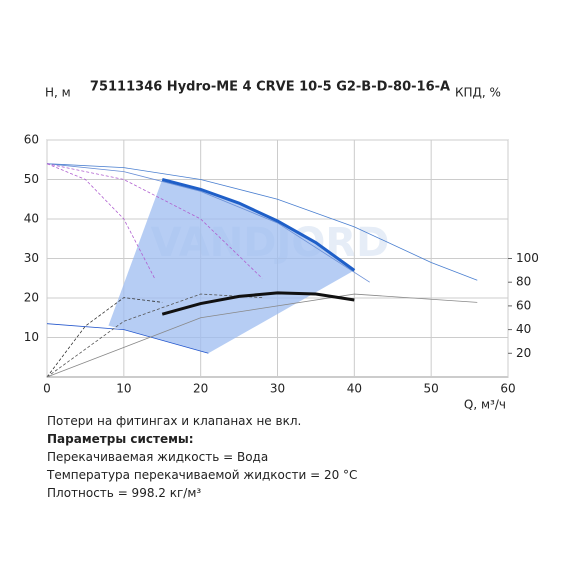  Describe the element at coordinates (31, 258) in the screenshot. I see `y-tick-label: 30` at that location.